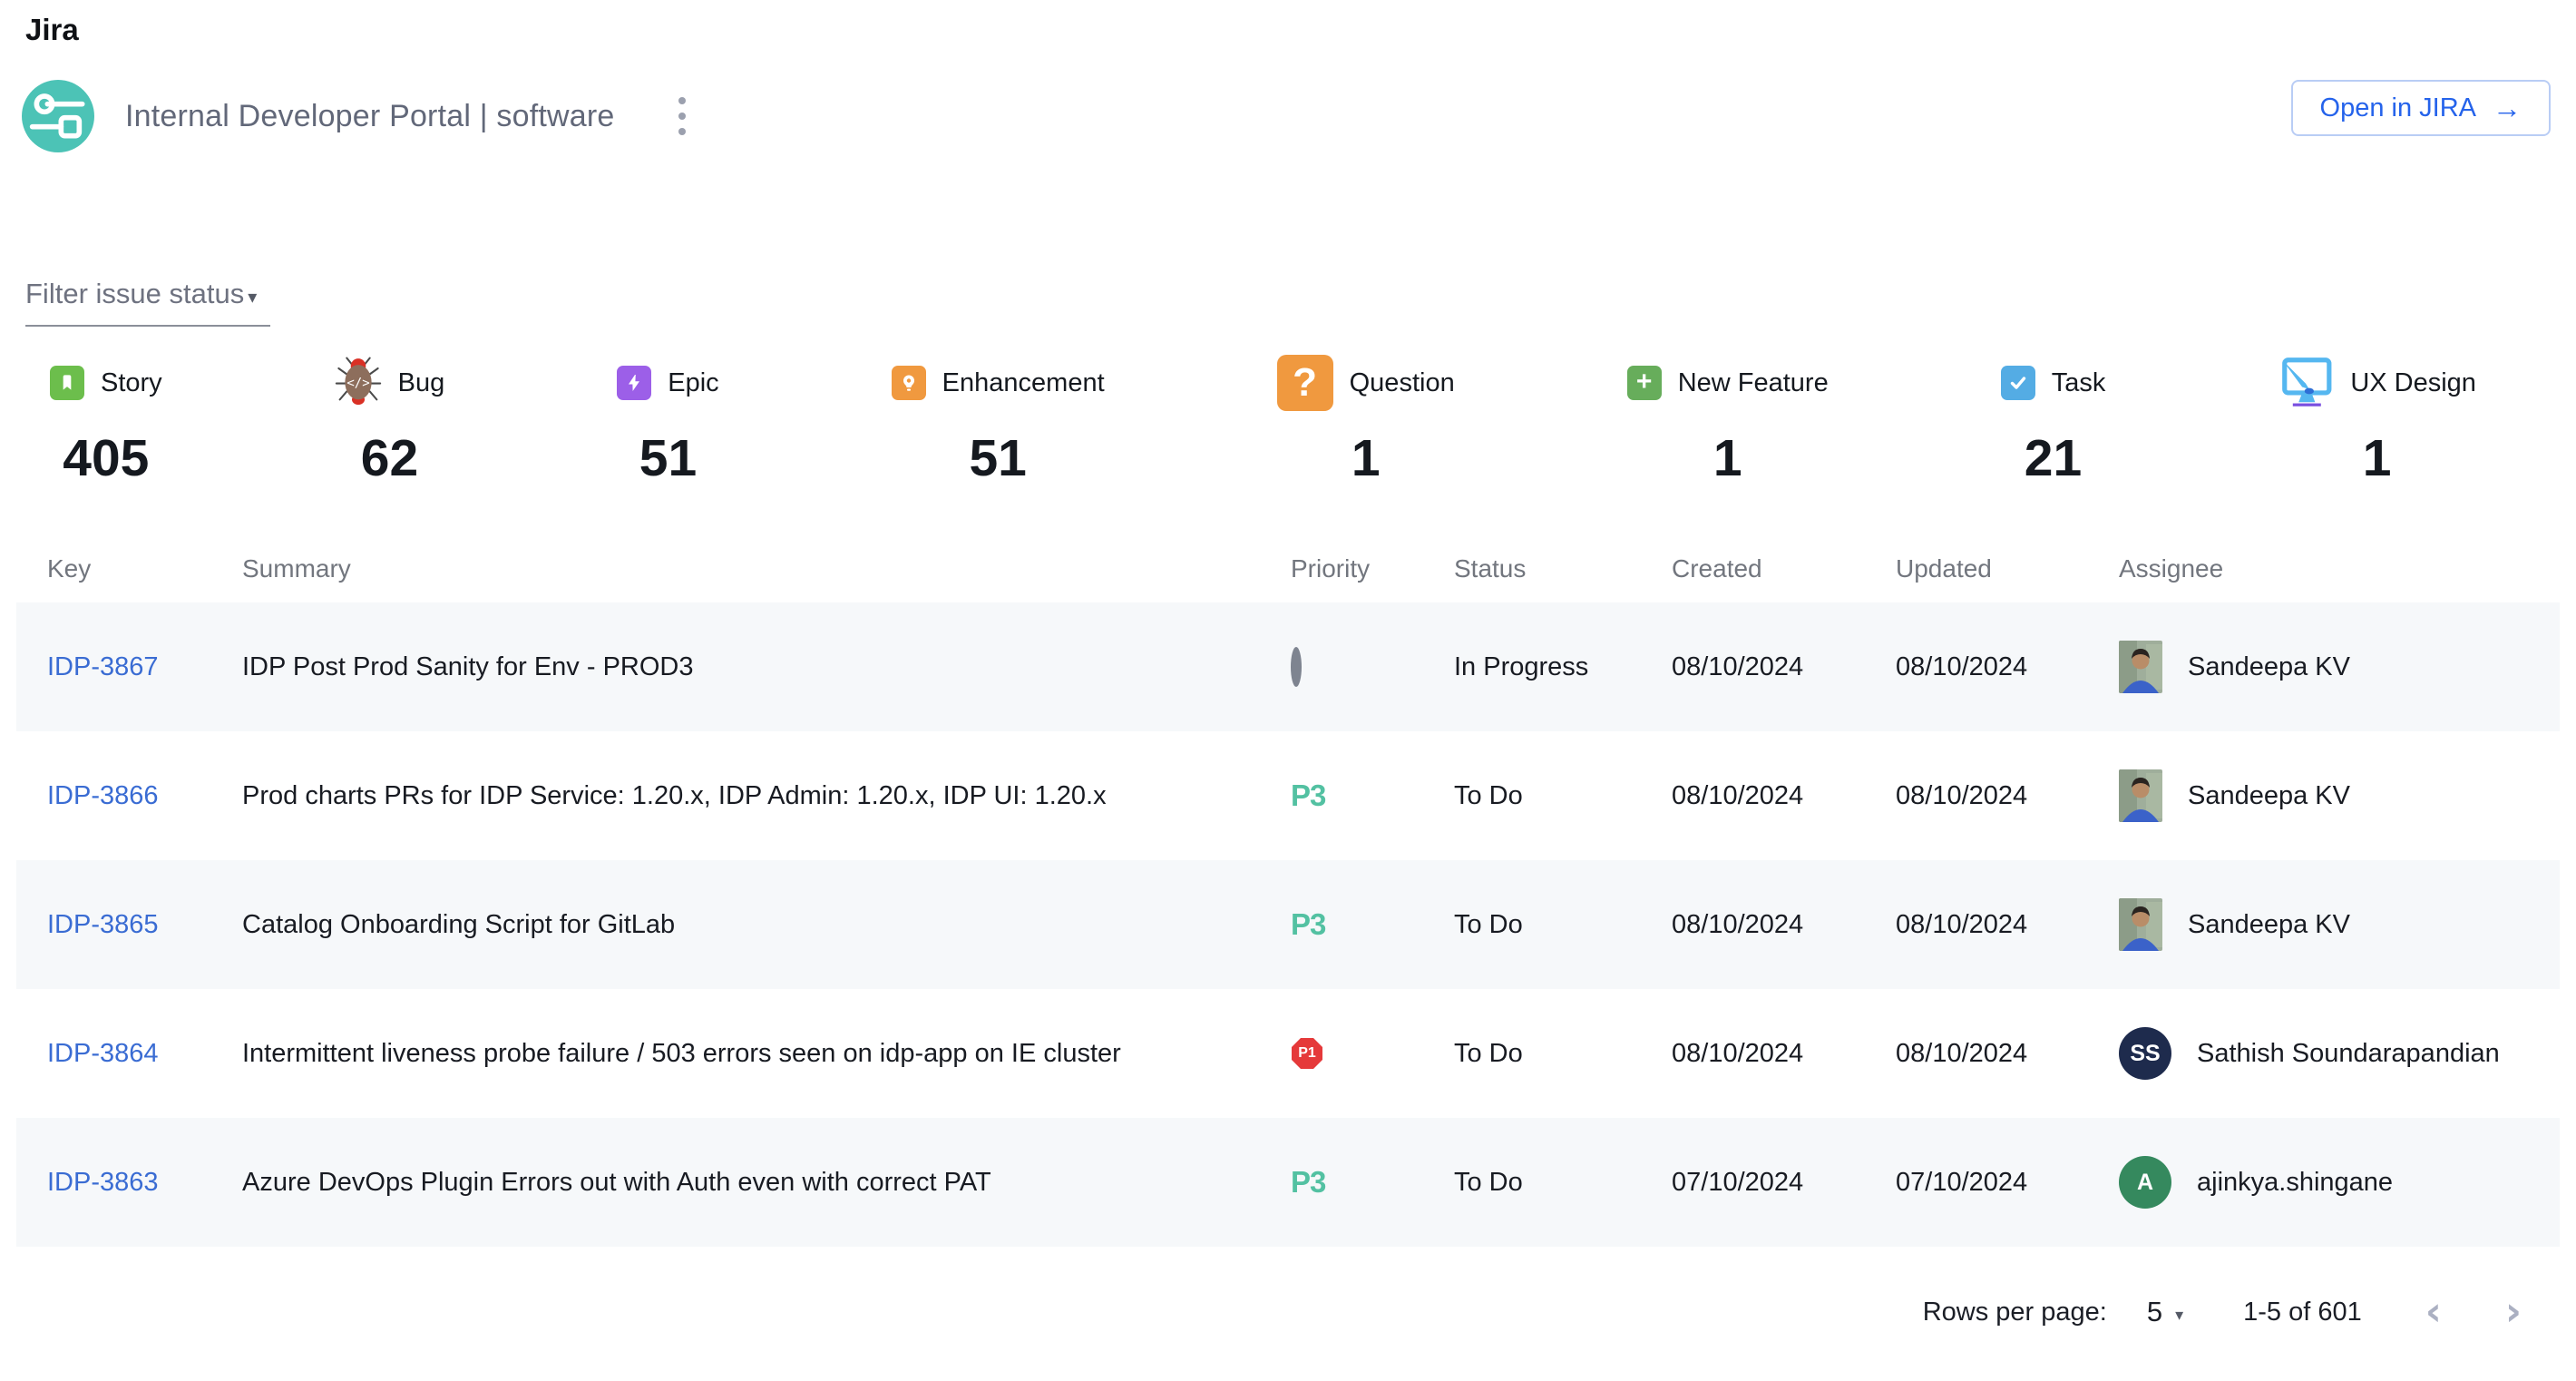 The image size is (2576, 1381). Describe the element at coordinates (389, 458) in the screenshot. I see `counter-value: 62` at that location.